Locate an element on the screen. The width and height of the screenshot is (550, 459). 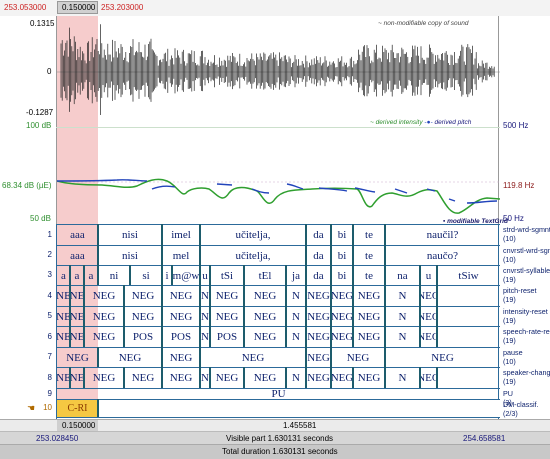
interval-cell: nisi is located at coordinates (130, 235).